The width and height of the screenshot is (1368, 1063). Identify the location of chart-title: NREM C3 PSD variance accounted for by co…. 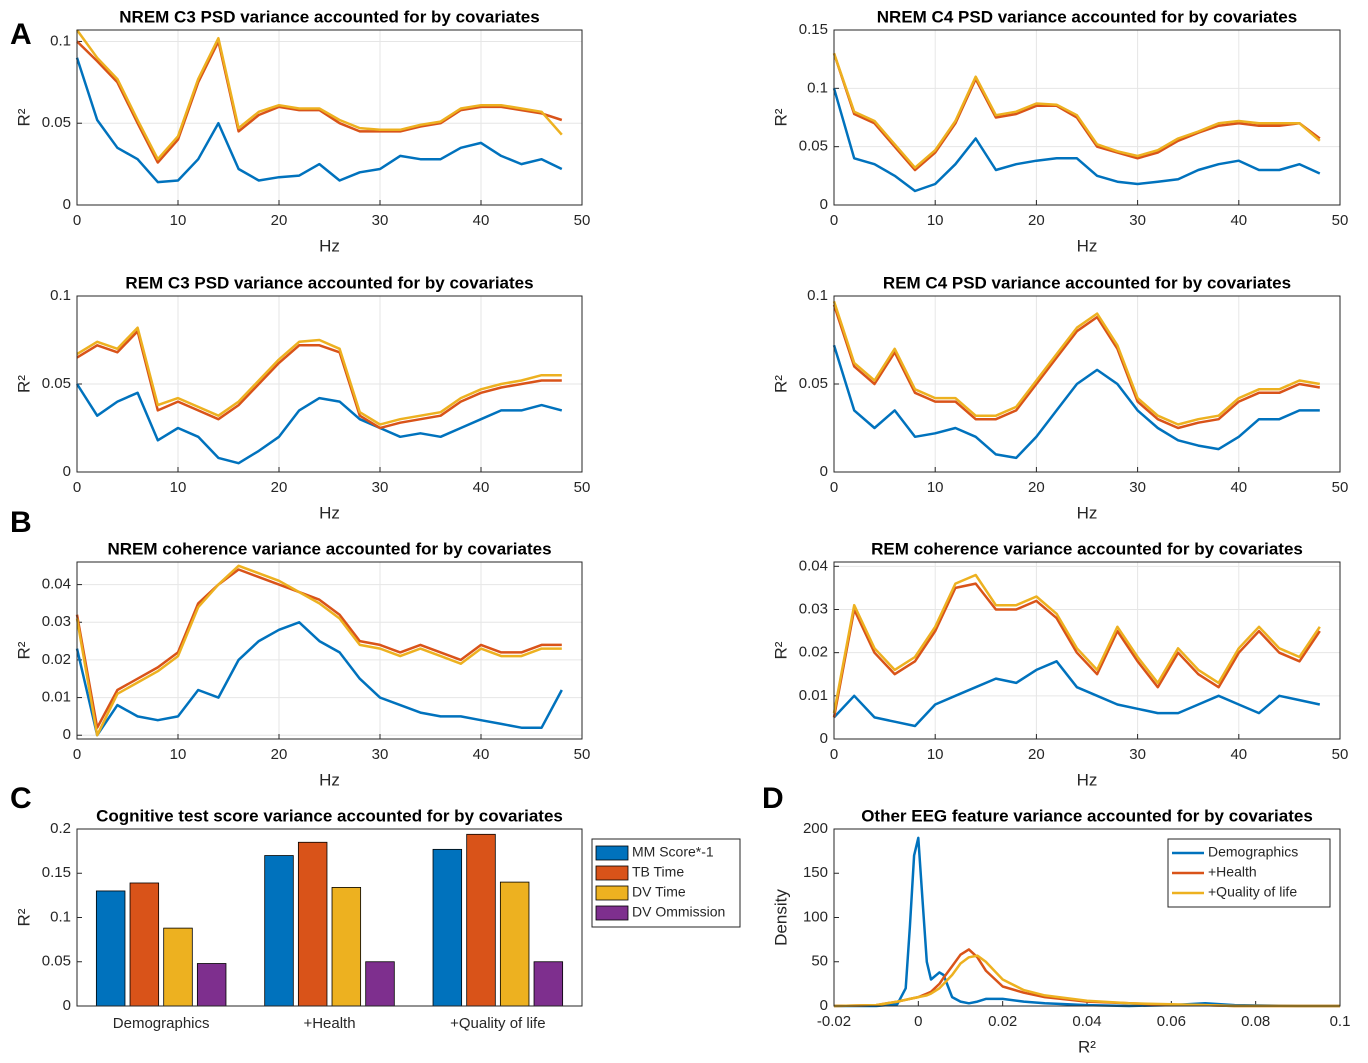
(329, 16).